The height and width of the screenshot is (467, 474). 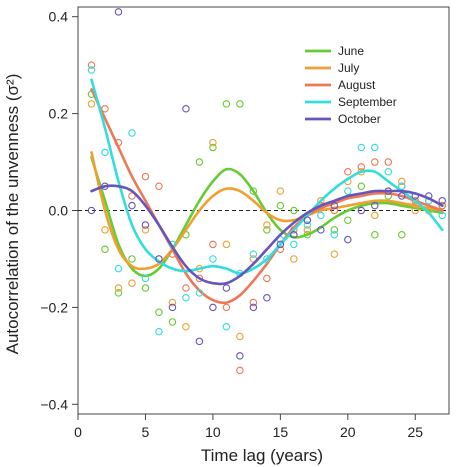 I want to click on y-tick-label: −0.2, so click(x=54, y=307).